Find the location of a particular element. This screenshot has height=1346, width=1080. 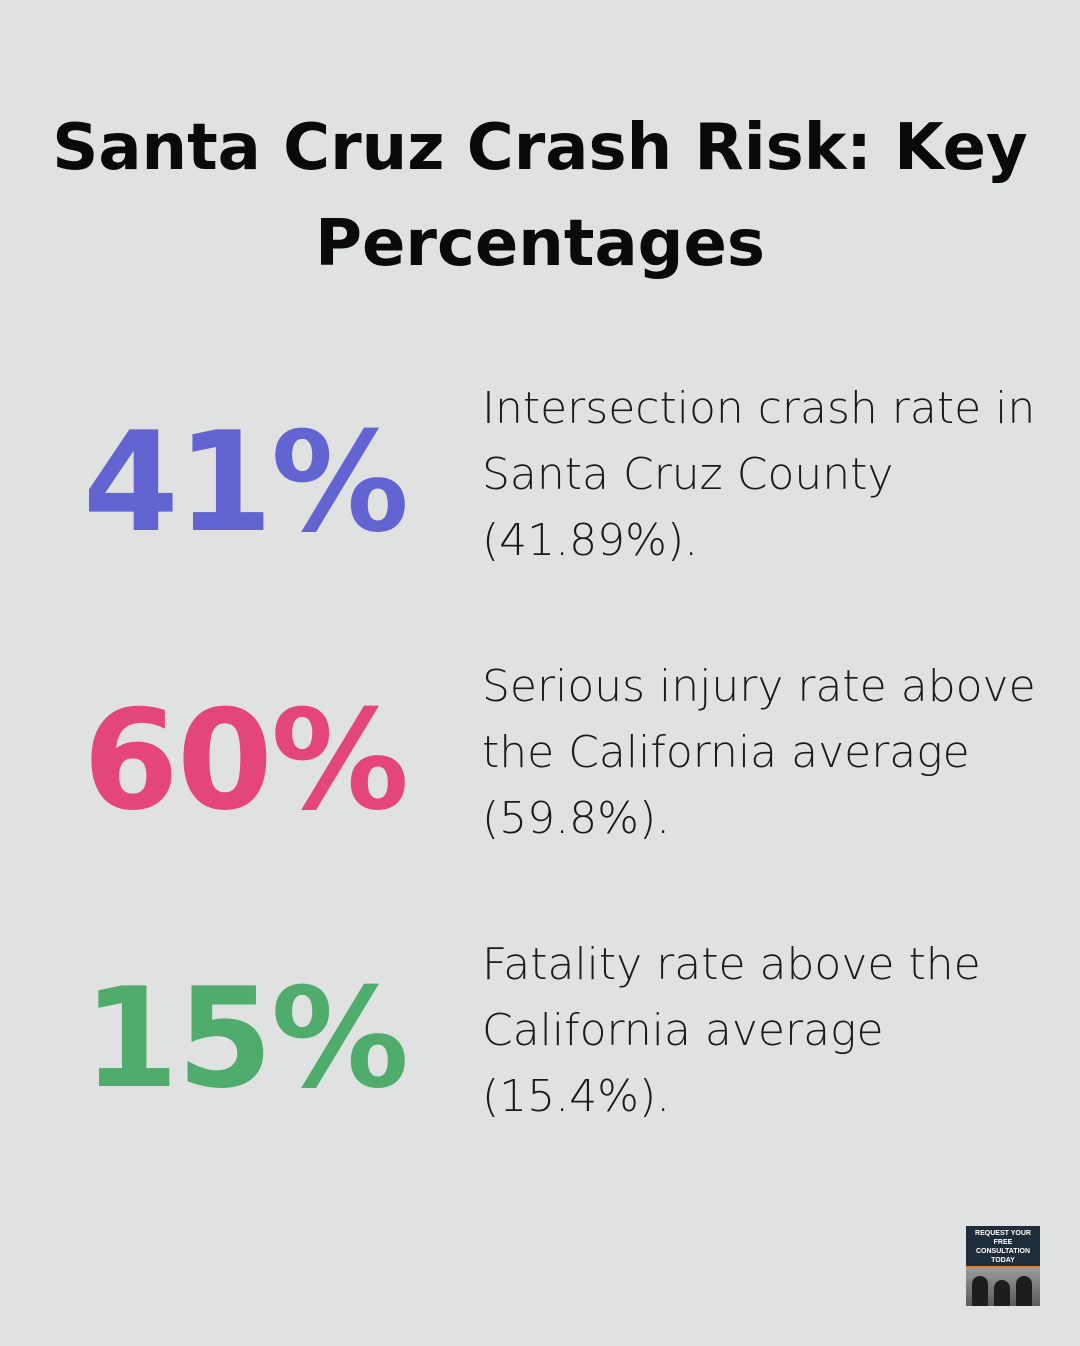

consultation-badge: REQUEST YOUR FREE CONSULTATION TODAY is located at coordinates (1003, 1266).